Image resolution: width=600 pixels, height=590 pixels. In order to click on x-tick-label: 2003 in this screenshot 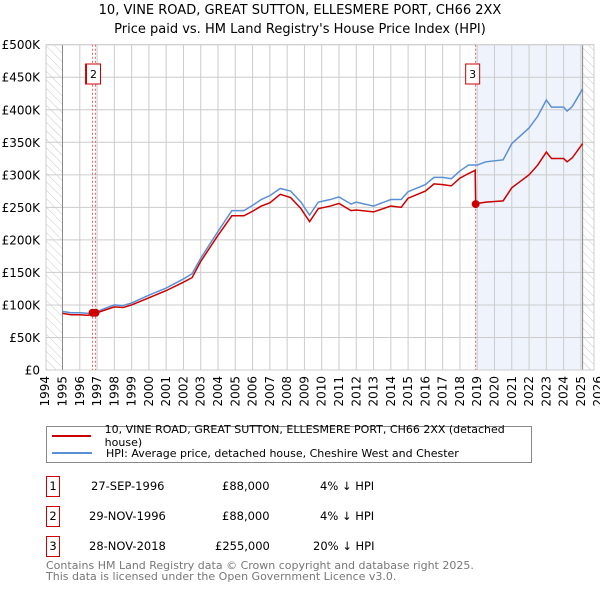, I will do `click(201, 391)`.